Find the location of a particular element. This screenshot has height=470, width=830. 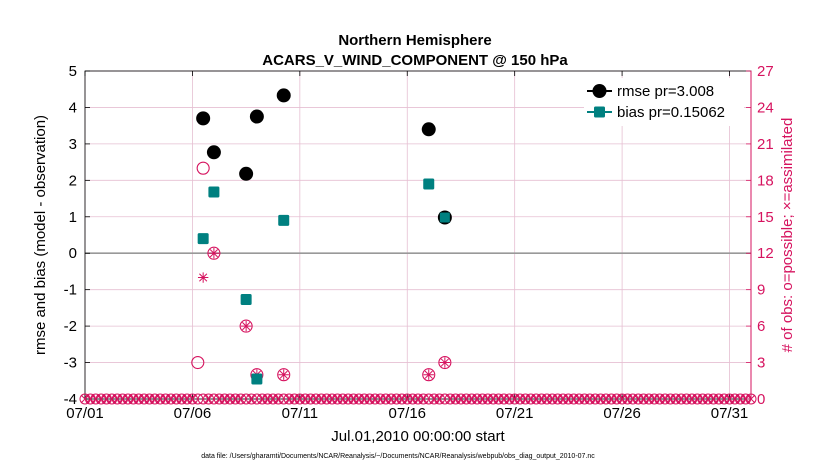

x-tick-label: 07/06 is located at coordinates (193, 413).